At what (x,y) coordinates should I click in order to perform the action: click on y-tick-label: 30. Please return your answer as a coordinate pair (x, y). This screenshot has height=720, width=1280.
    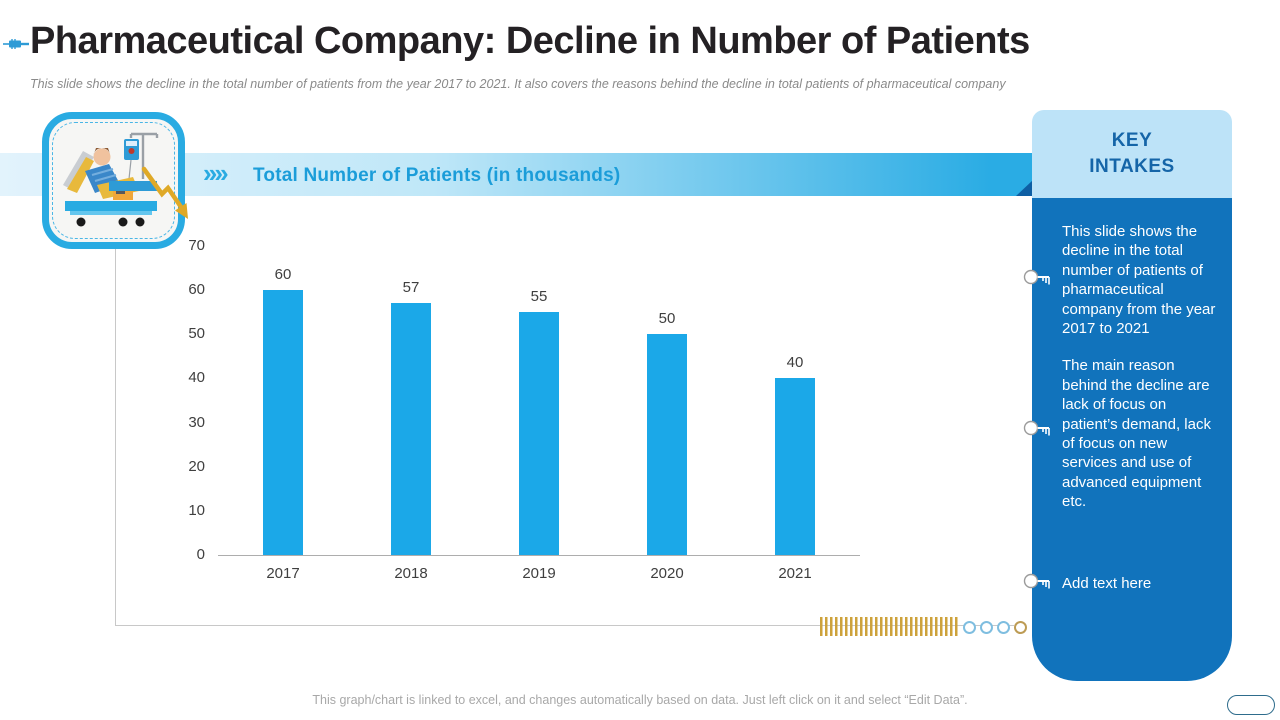
    Looking at the image, I should click on (196, 422).